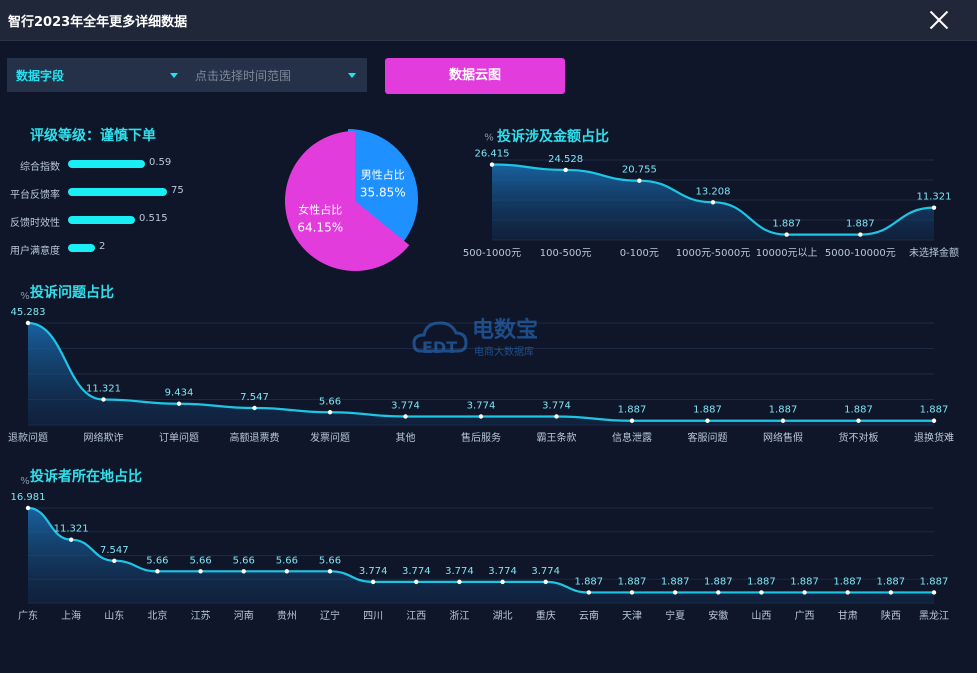 The width and height of the screenshot is (977, 673). Describe the element at coordinates (40, 76) in the screenshot. I see `field-select-value: 数据字段` at that location.